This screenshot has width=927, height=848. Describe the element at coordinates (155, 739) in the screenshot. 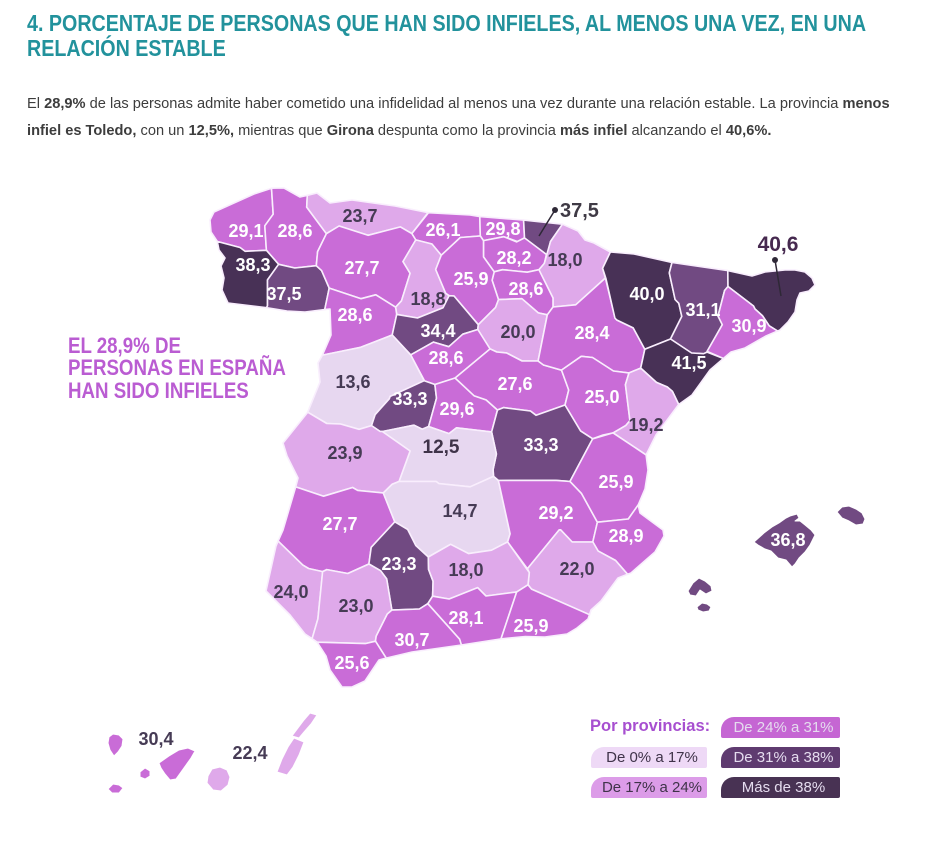

I see `svg-text: 30,4` at that location.